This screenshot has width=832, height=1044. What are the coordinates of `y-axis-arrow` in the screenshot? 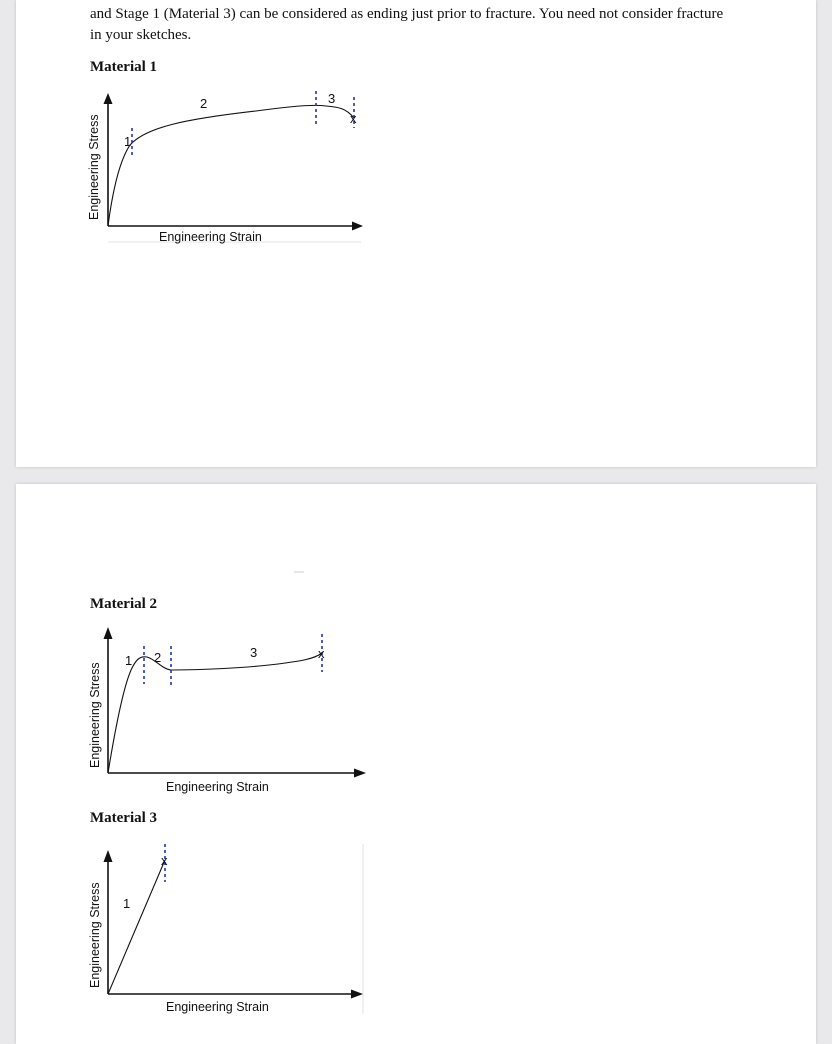 It's located at (108, 98).